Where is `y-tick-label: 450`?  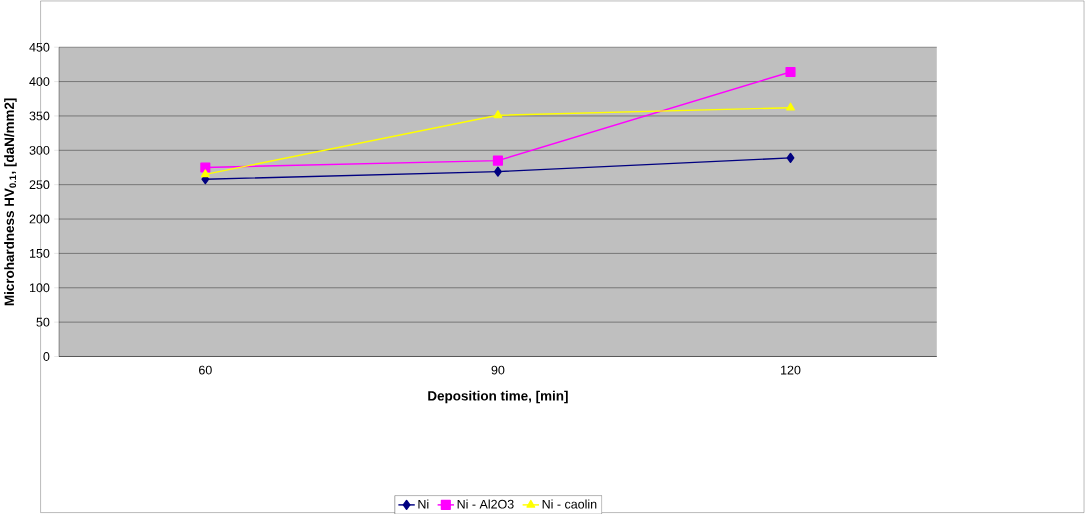 y-tick-label: 450 is located at coordinates (39, 47).